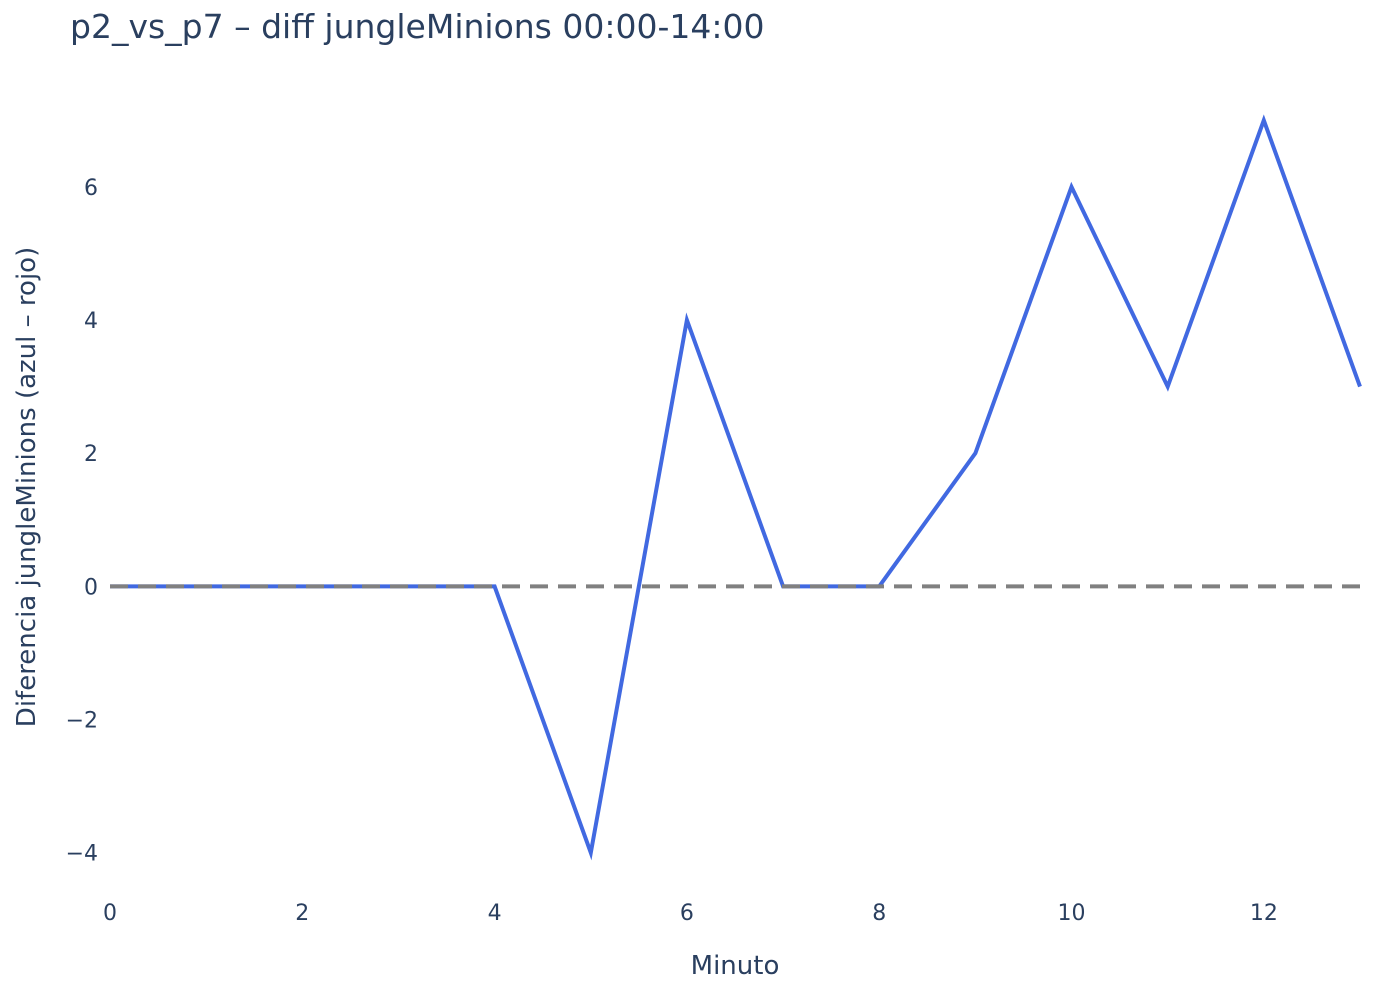  Describe the element at coordinates (495, 913) in the screenshot. I see `x-tick-label: 4` at that location.